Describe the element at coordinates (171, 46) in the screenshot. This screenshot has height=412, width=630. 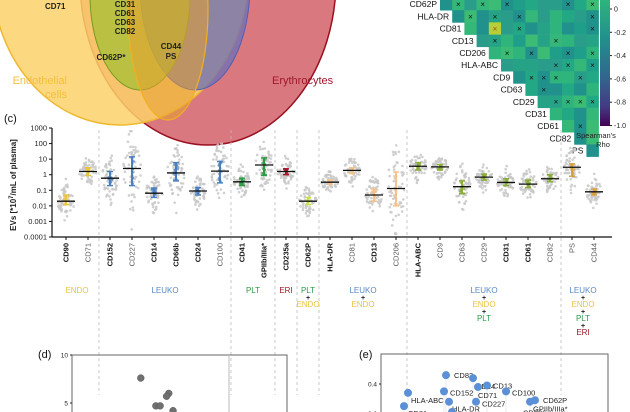
I see `venn-marker: CD44` at that location.